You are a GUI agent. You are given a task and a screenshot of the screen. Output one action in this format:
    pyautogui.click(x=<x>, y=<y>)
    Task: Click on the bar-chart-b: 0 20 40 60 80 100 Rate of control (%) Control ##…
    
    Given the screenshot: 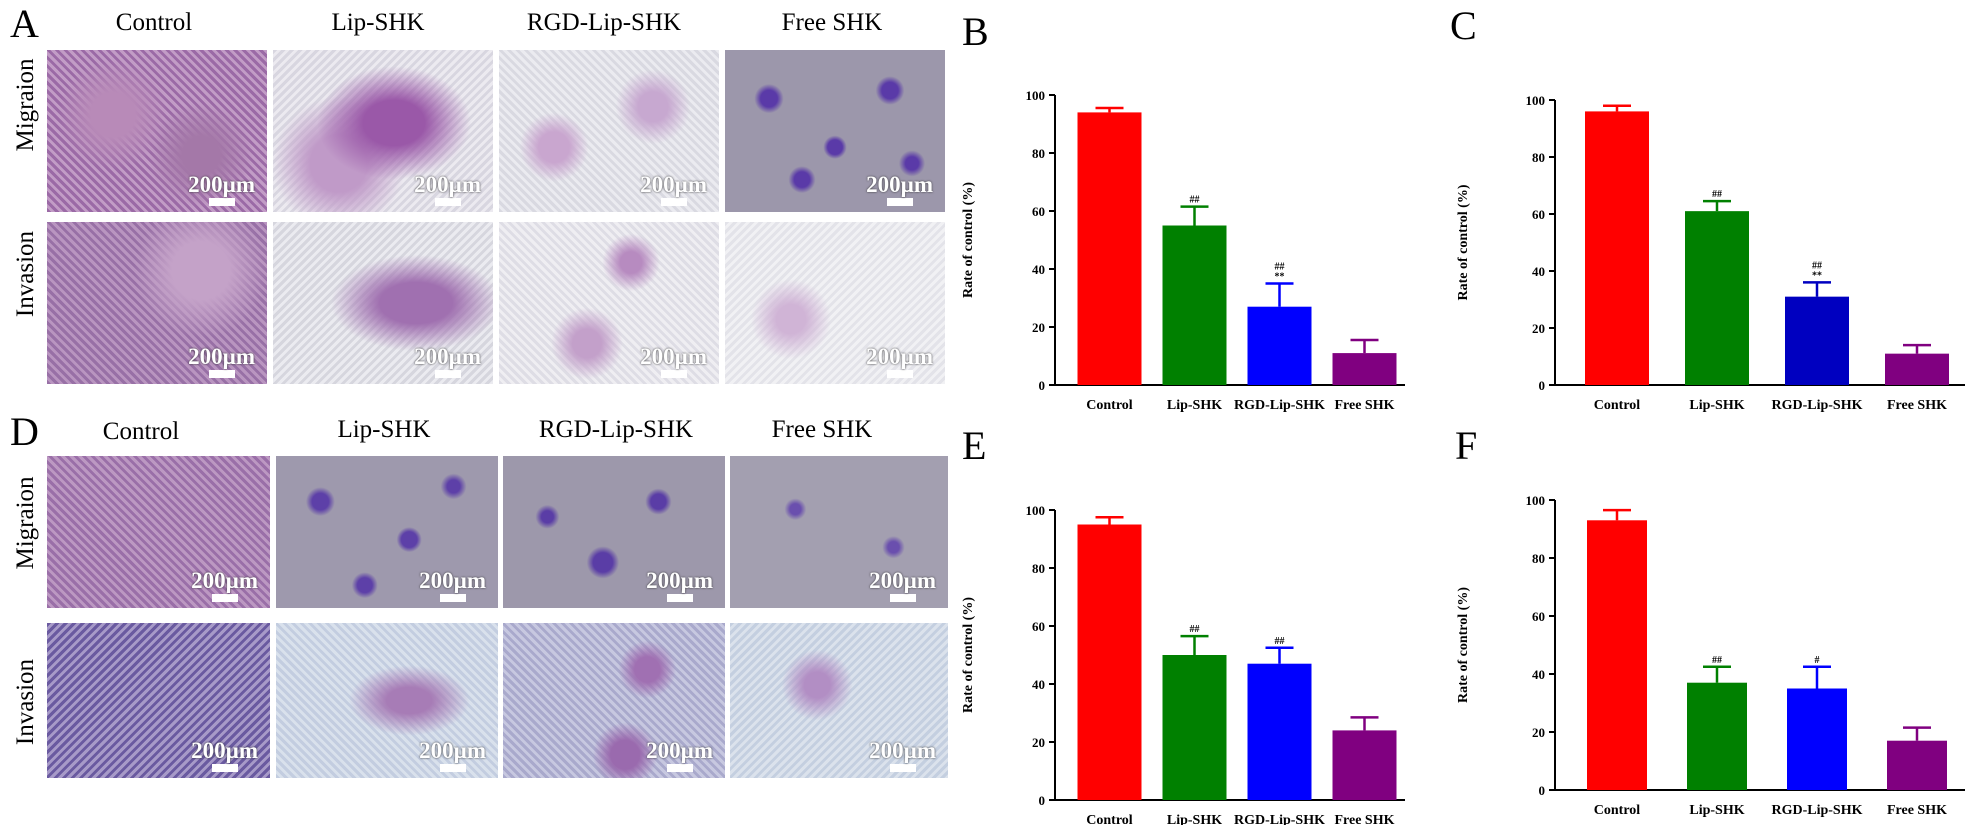 What is the action you would take?
    pyautogui.click(x=1183, y=250)
    